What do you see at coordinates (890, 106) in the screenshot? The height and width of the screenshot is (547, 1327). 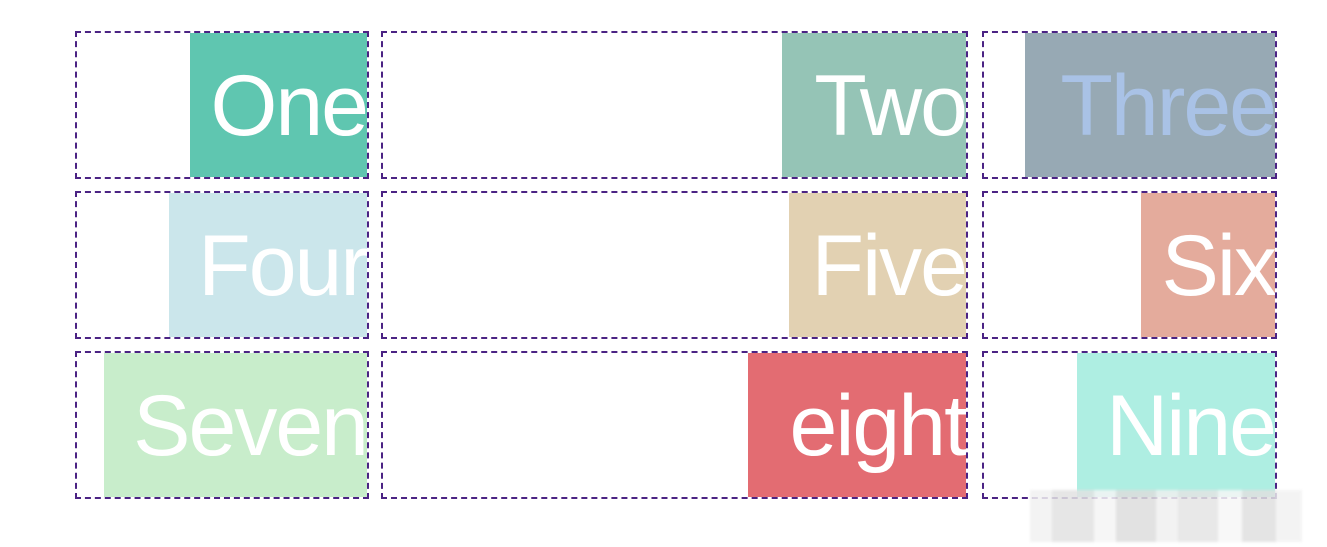 I see `item-two-label: Two` at bounding box center [890, 106].